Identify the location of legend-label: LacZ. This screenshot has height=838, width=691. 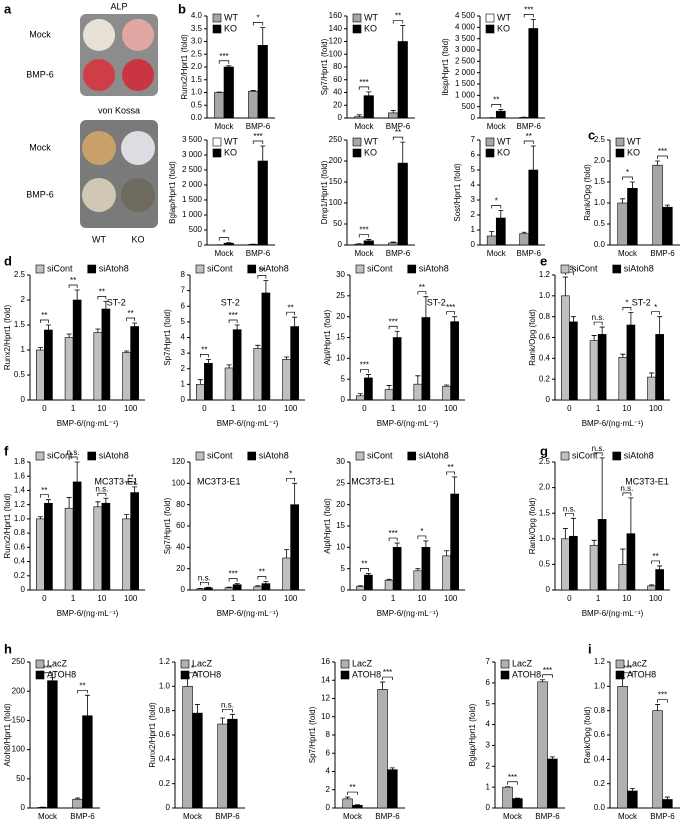
(202, 663).